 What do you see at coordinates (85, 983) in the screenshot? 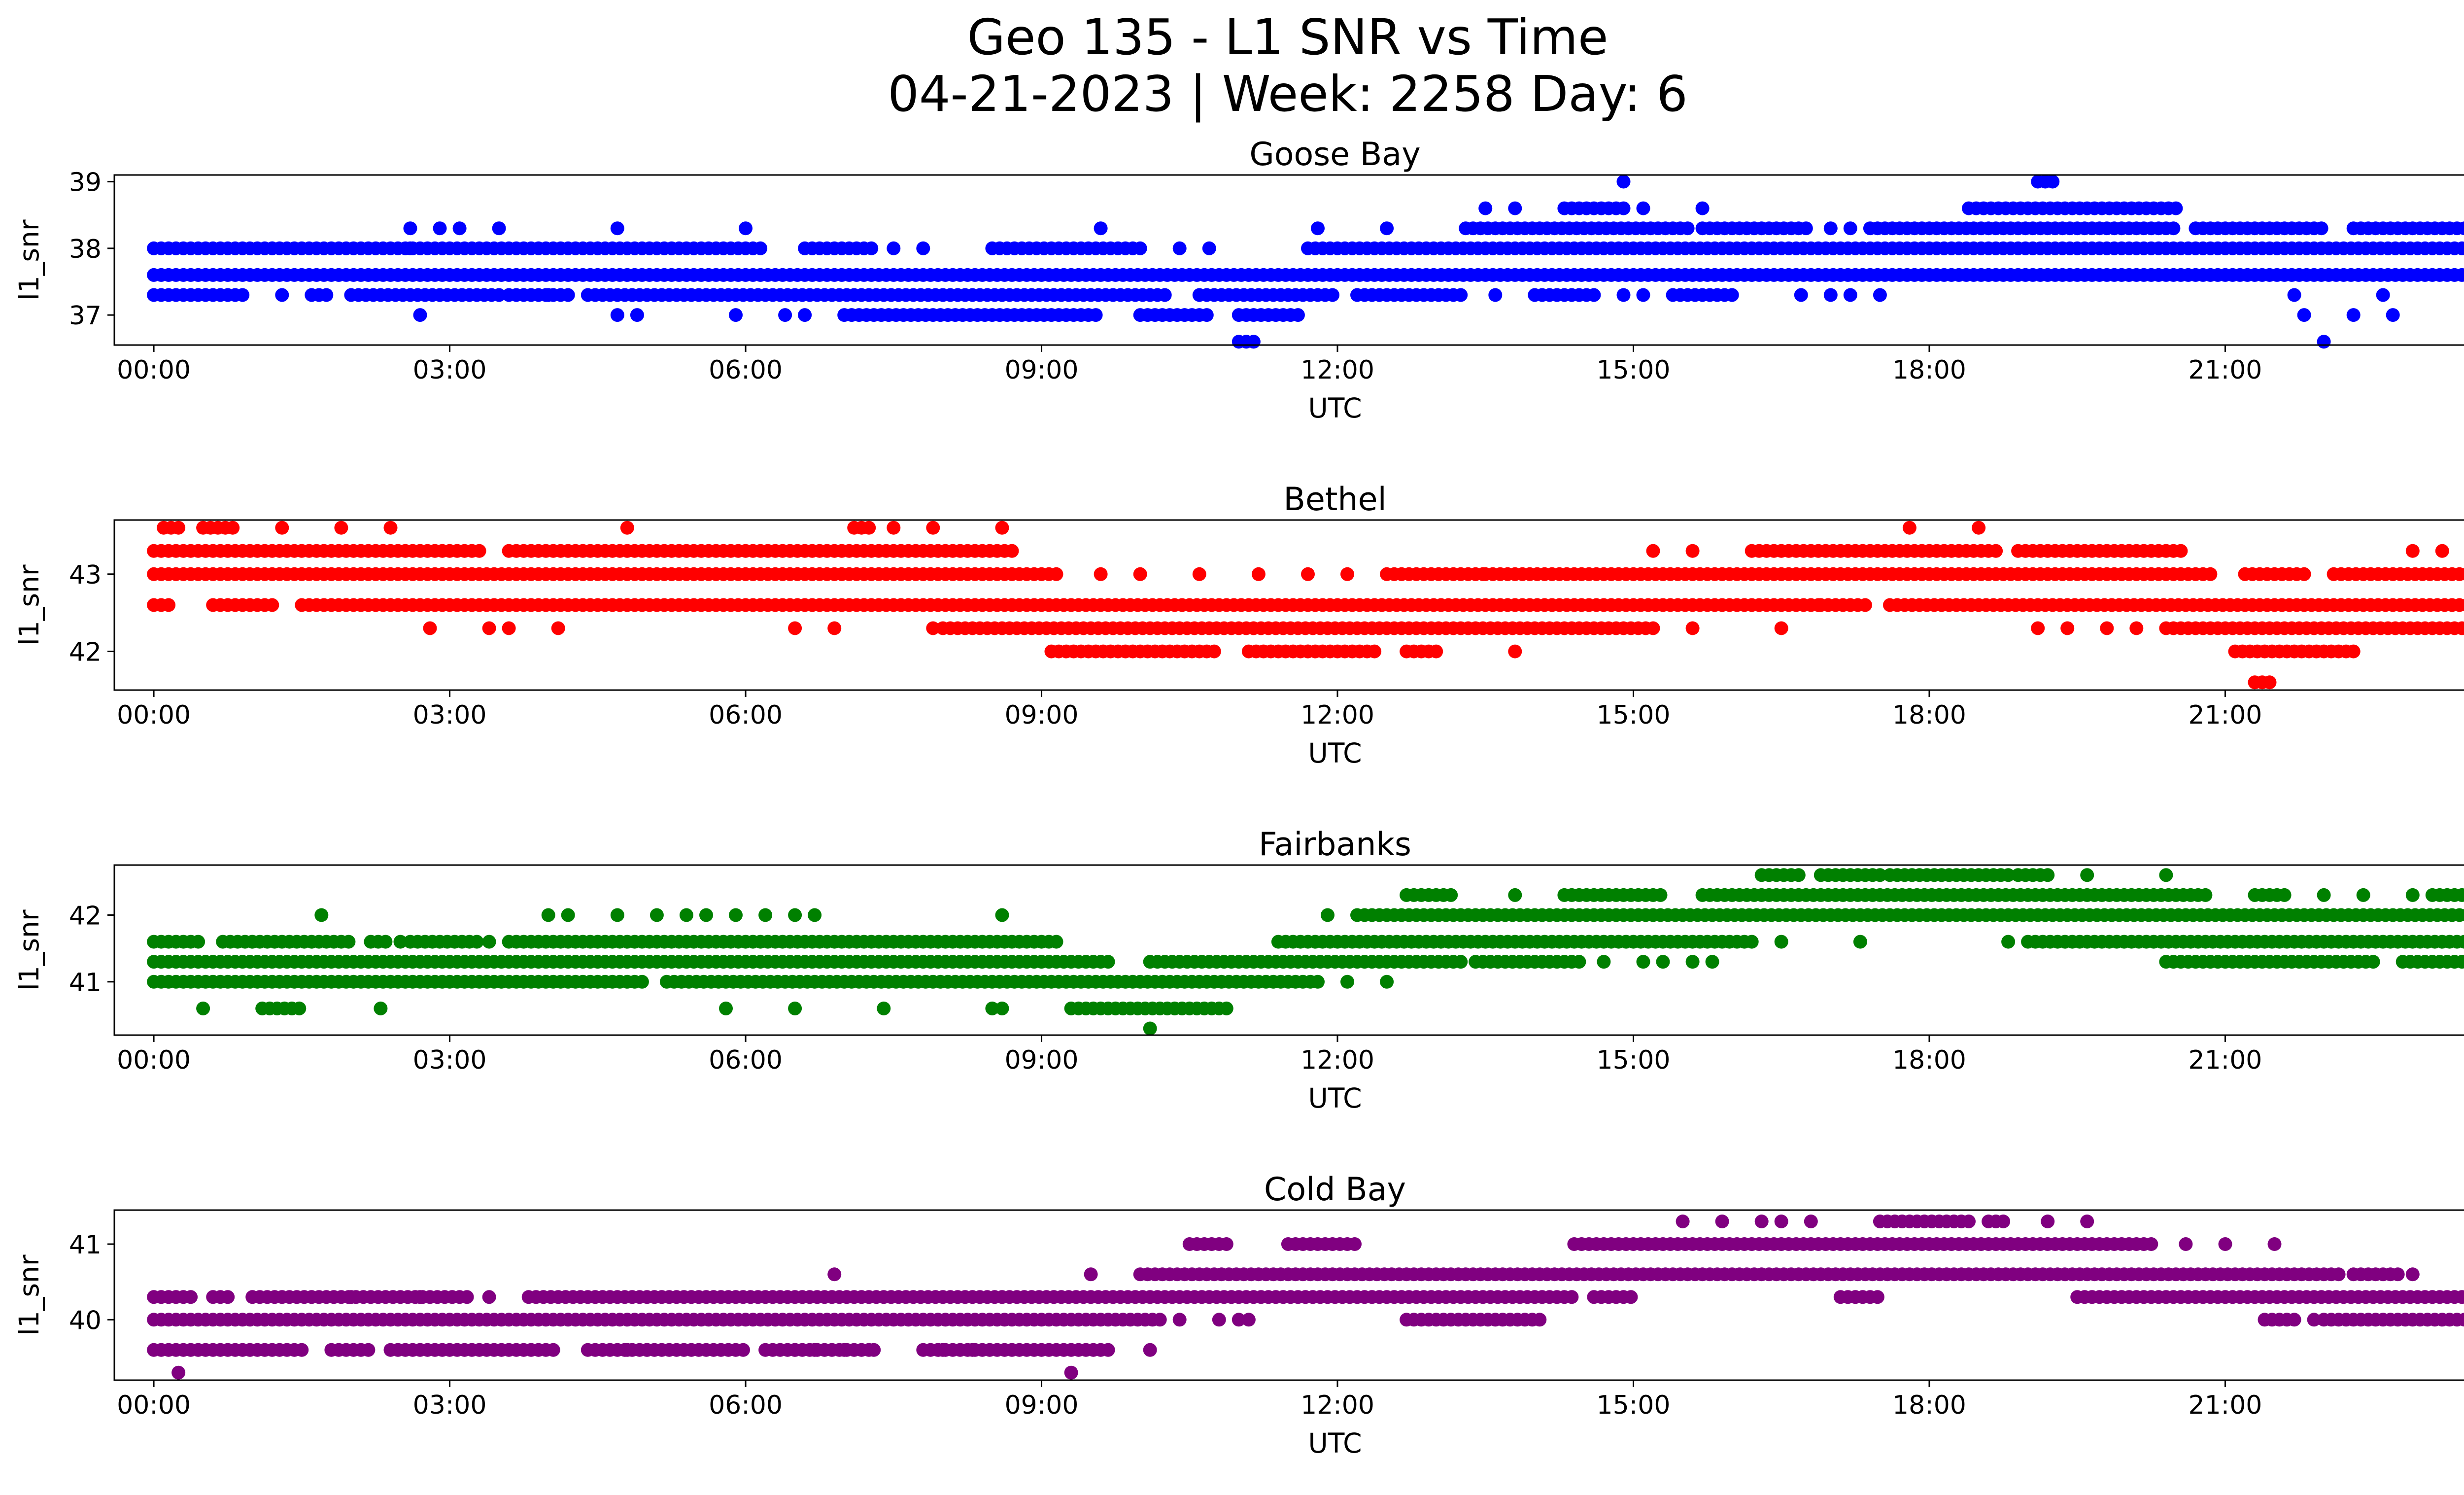
I see `y-tick-label: 41` at bounding box center [85, 983].